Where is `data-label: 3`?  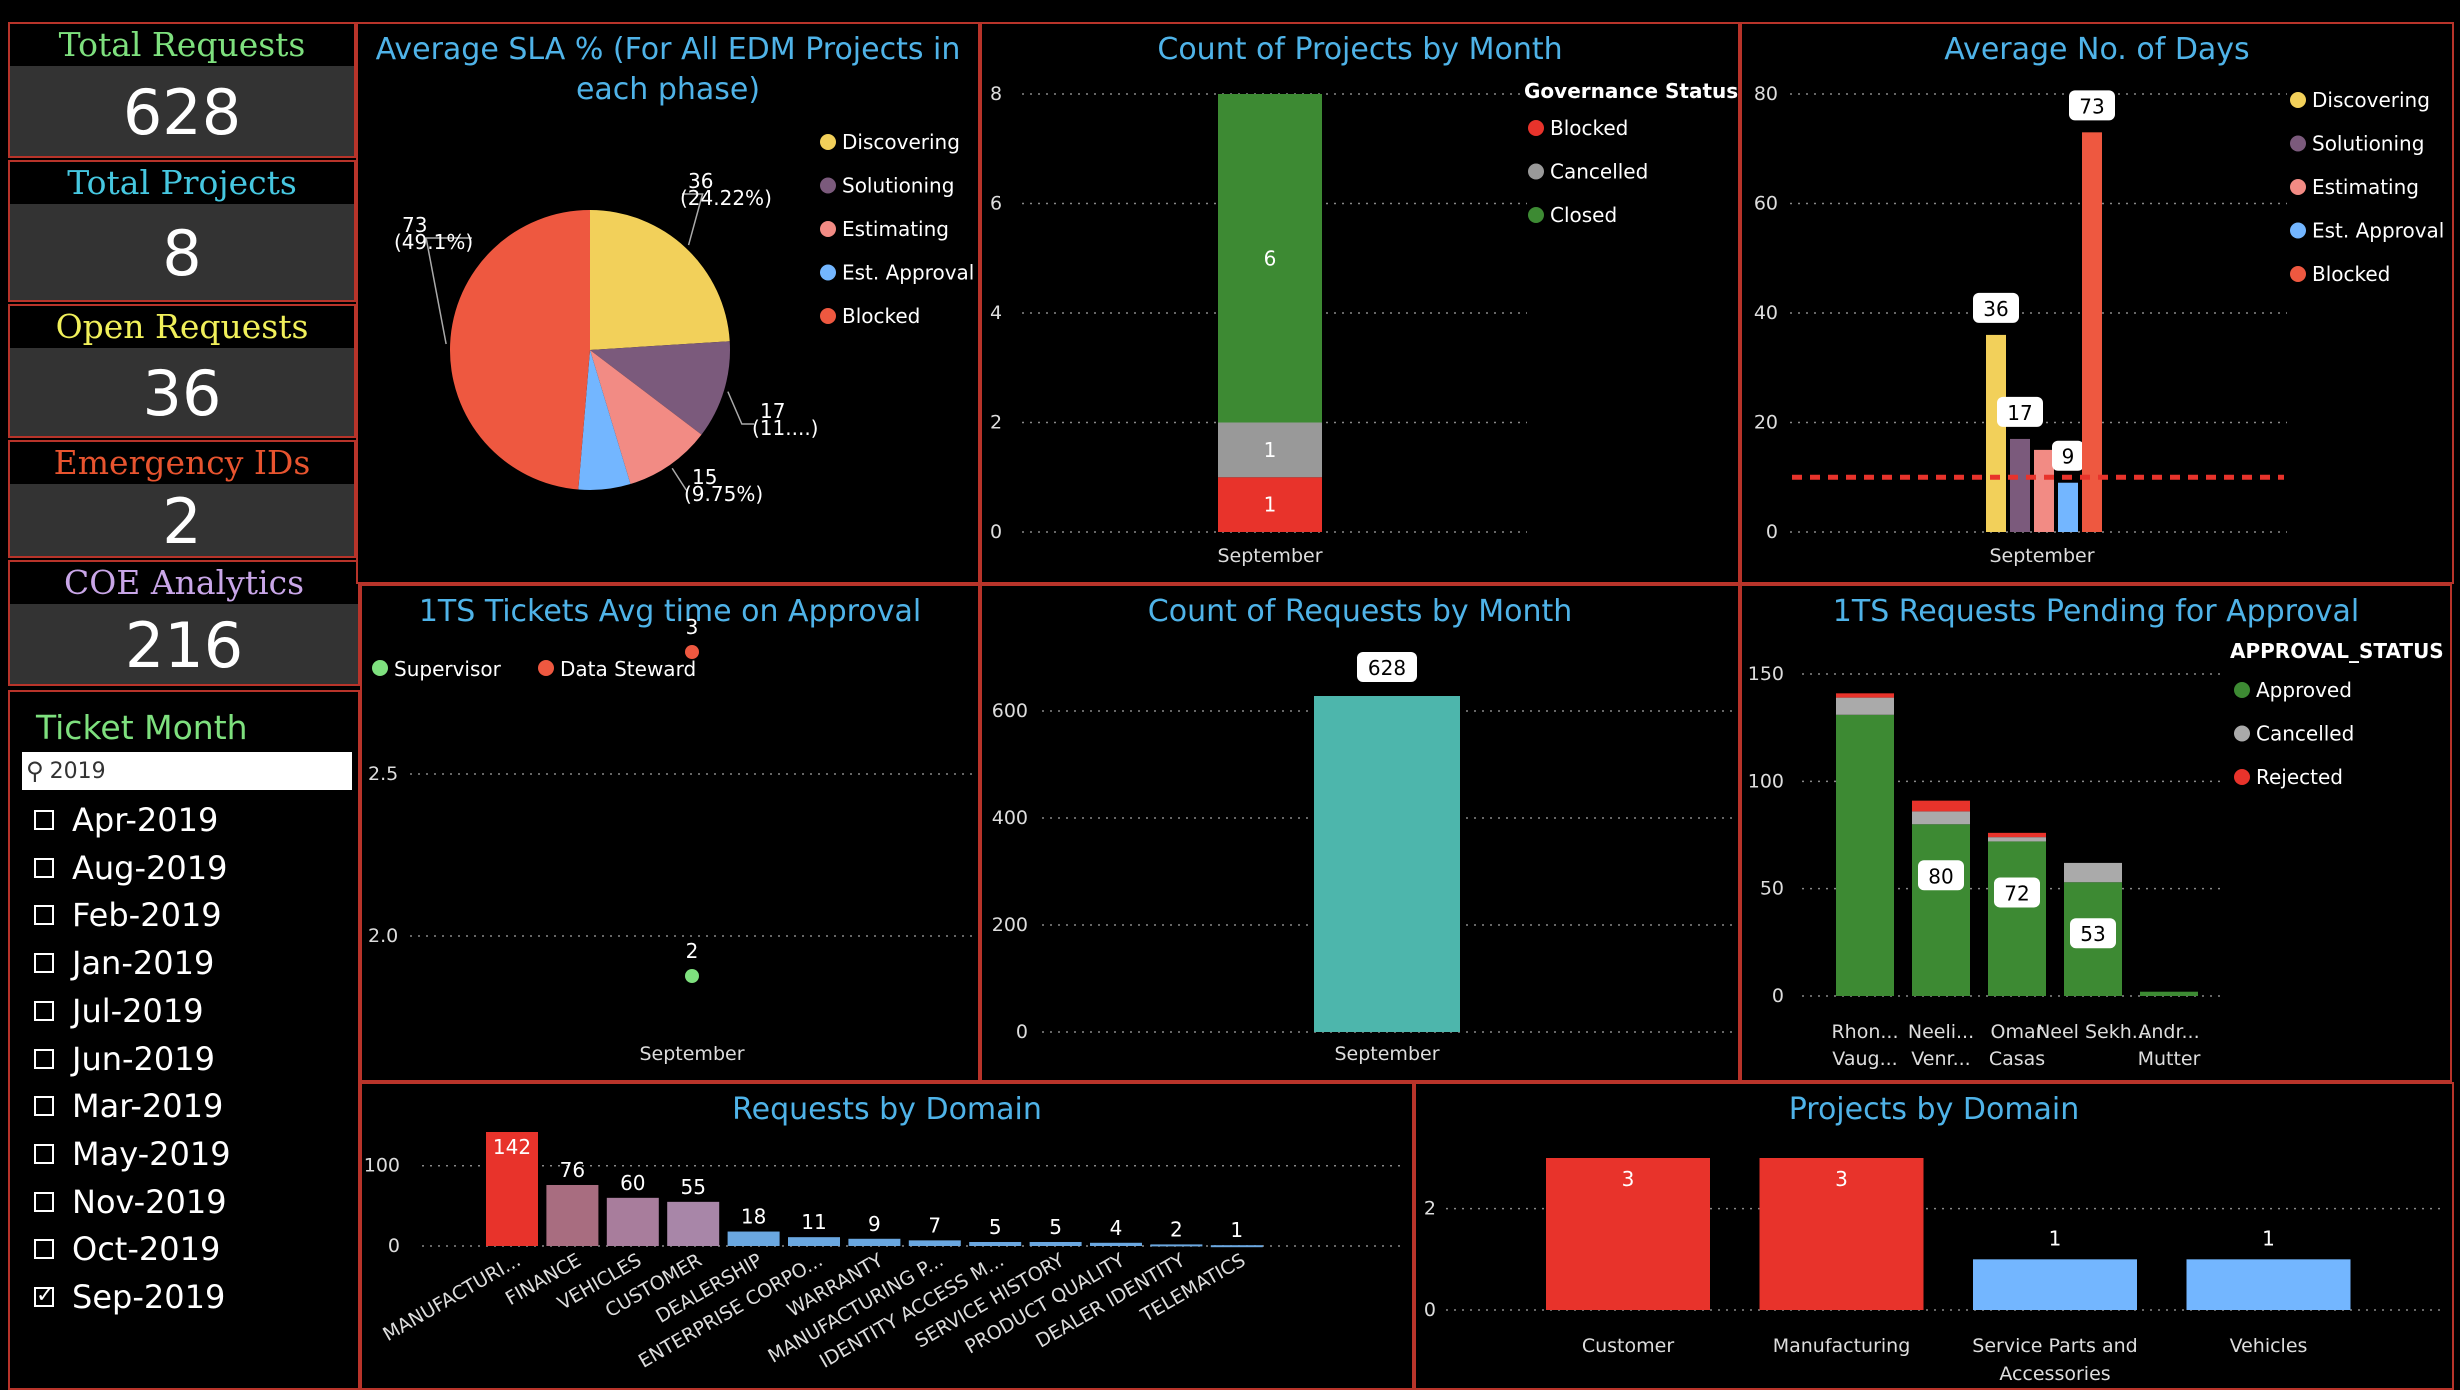
data-label: 3 is located at coordinates (692, 627).